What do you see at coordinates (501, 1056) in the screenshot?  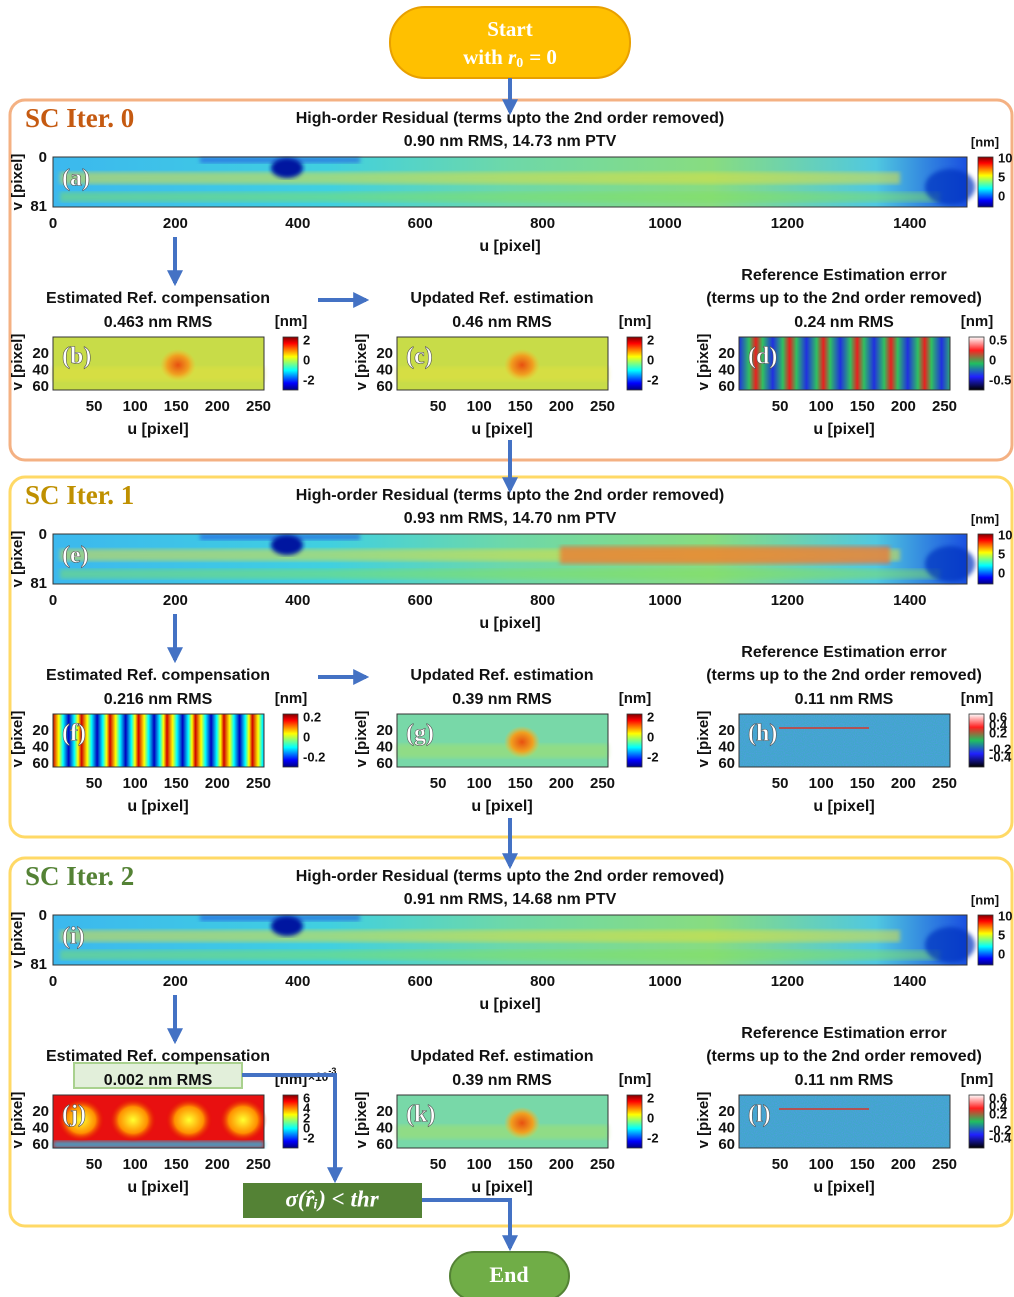 I see `panel-title: Updated Ref. estimation` at bounding box center [501, 1056].